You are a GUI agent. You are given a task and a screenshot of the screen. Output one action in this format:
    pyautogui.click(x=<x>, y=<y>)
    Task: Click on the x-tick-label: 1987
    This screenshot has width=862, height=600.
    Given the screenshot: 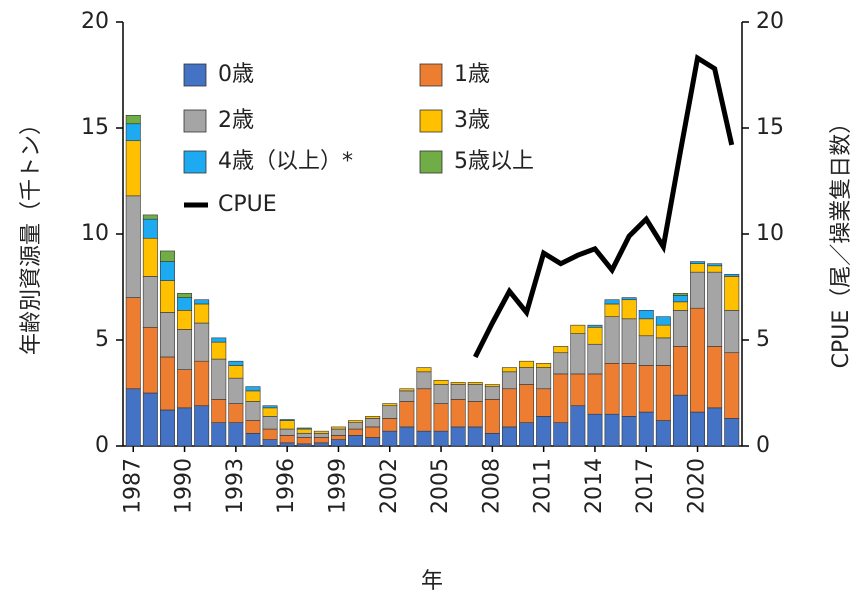 What is the action you would take?
    pyautogui.click(x=132, y=486)
    